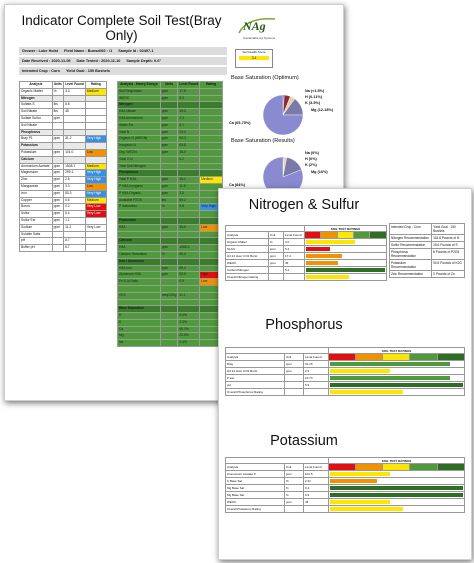  What do you see at coordinates (247, 263) in the screenshot?
I see `analysis-cell: WEOC` at bounding box center [247, 263].